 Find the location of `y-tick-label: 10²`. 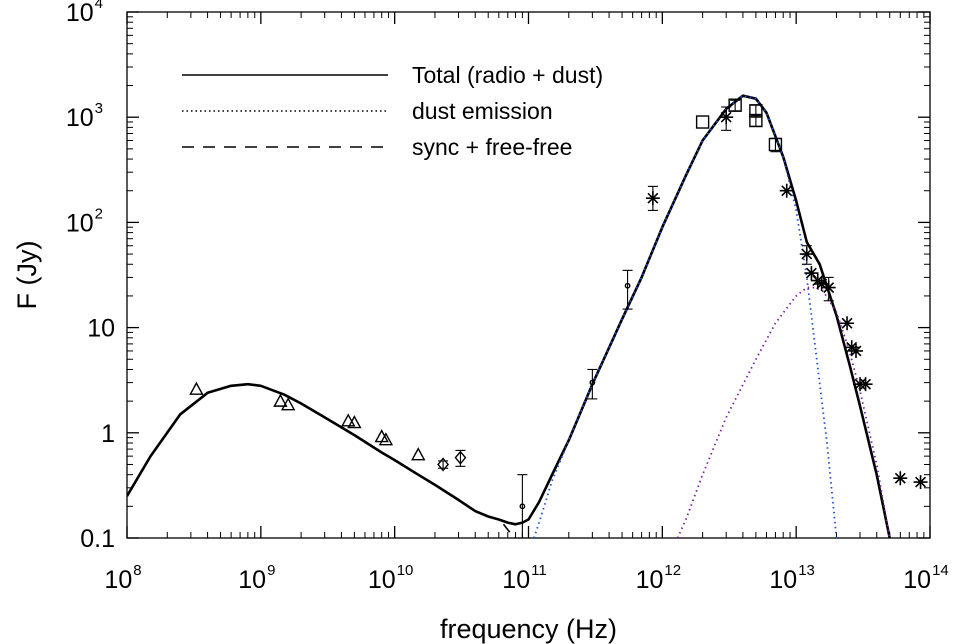

y-tick-label: 10² is located at coordinates (84, 221).